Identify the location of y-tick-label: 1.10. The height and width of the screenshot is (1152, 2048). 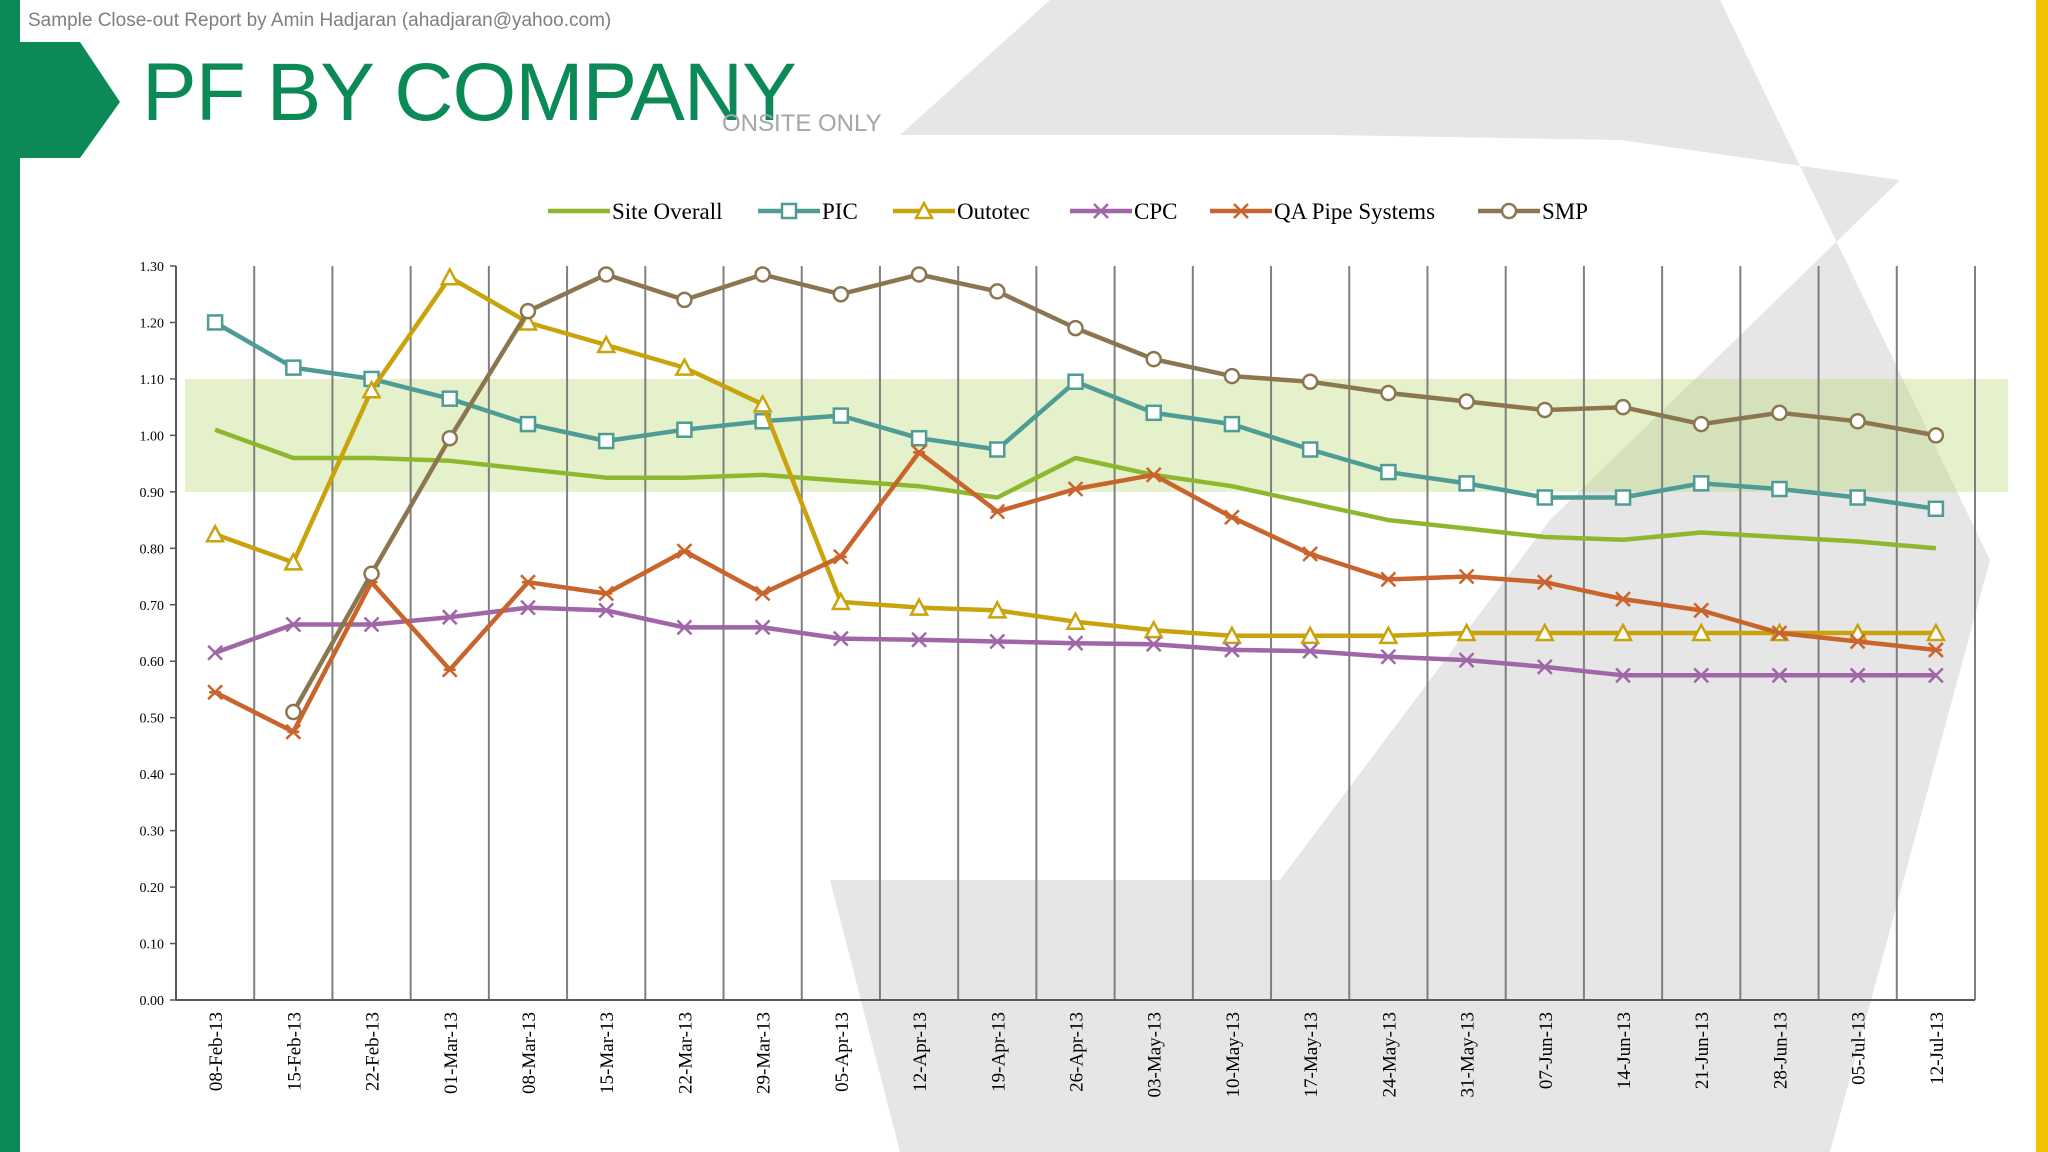
(152, 380).